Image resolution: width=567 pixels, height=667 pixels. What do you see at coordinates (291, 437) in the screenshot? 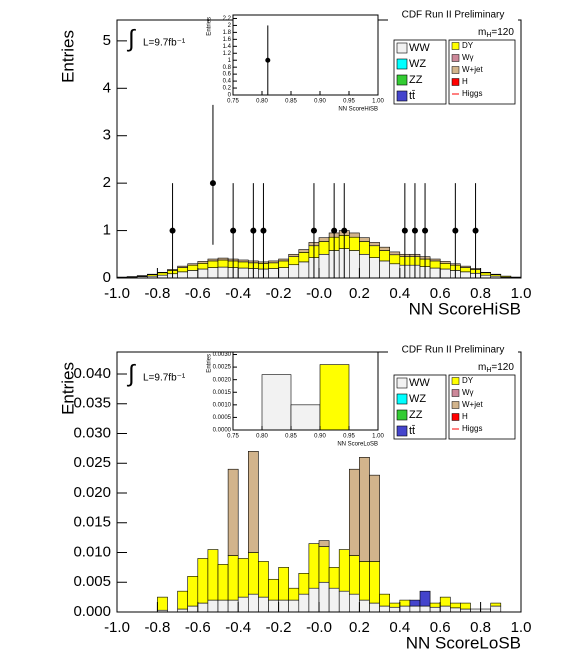
I see `x-tick-label: 0.85` at bounding box center [291, 437].